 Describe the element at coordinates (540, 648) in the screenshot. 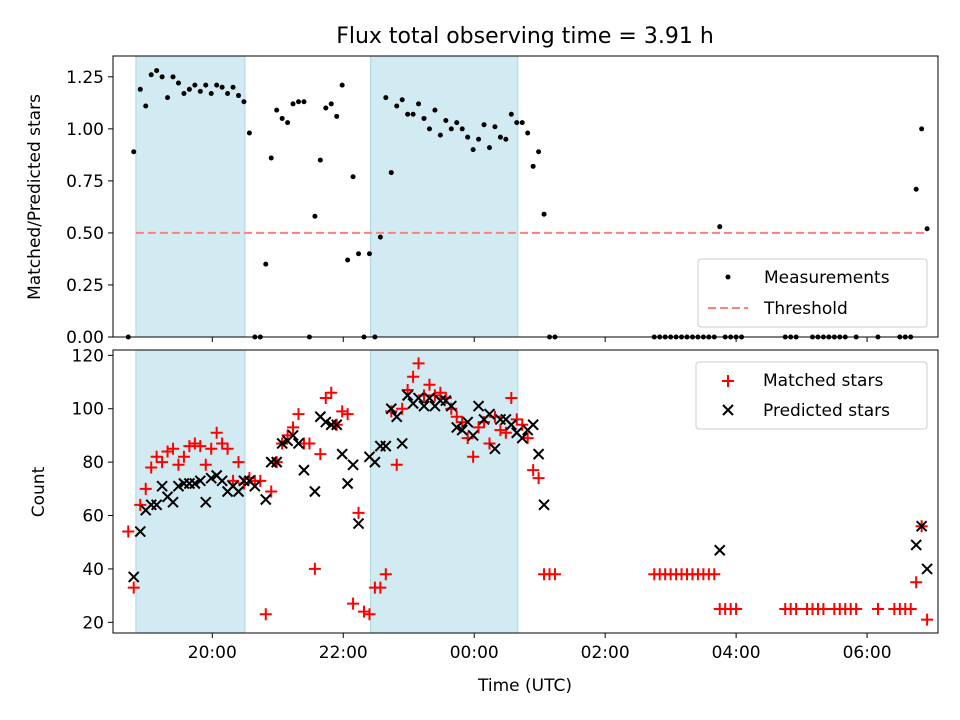

I see `bottom-x-axis-ticks: 20:00 22:00 00:00 02:00 04:00 06:00` at that location.